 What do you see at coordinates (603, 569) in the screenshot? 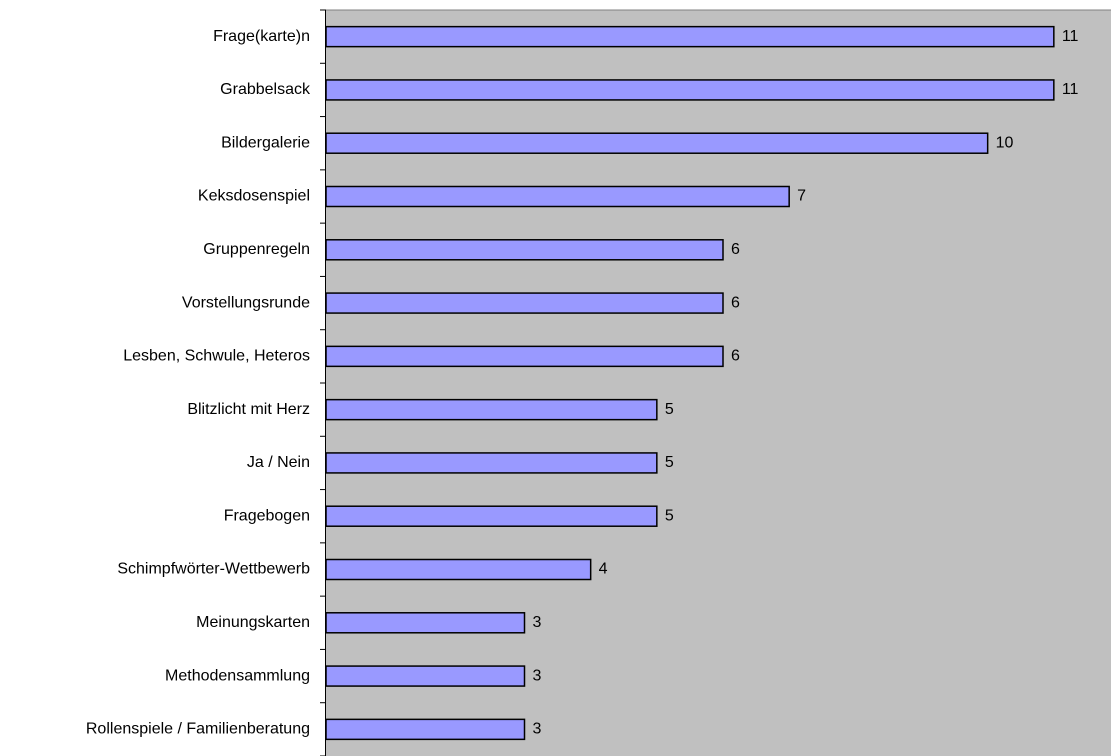
I see `value-label: 4` at bounding box center [603, 569].